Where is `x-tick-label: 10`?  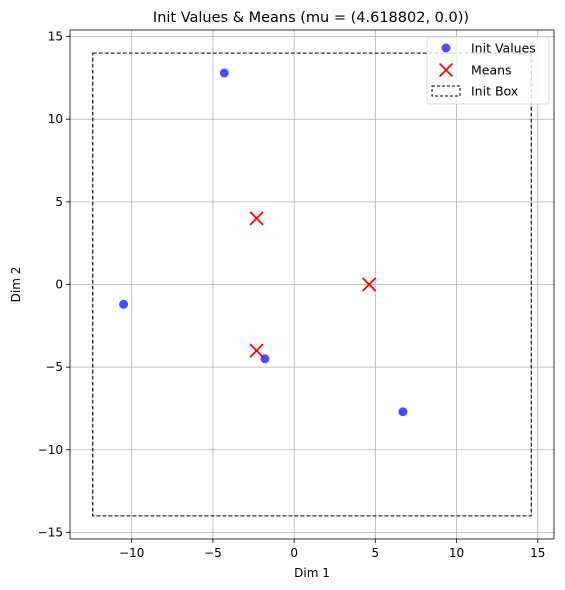
x-tick-label: 10 is located at coordinates (456, 553).